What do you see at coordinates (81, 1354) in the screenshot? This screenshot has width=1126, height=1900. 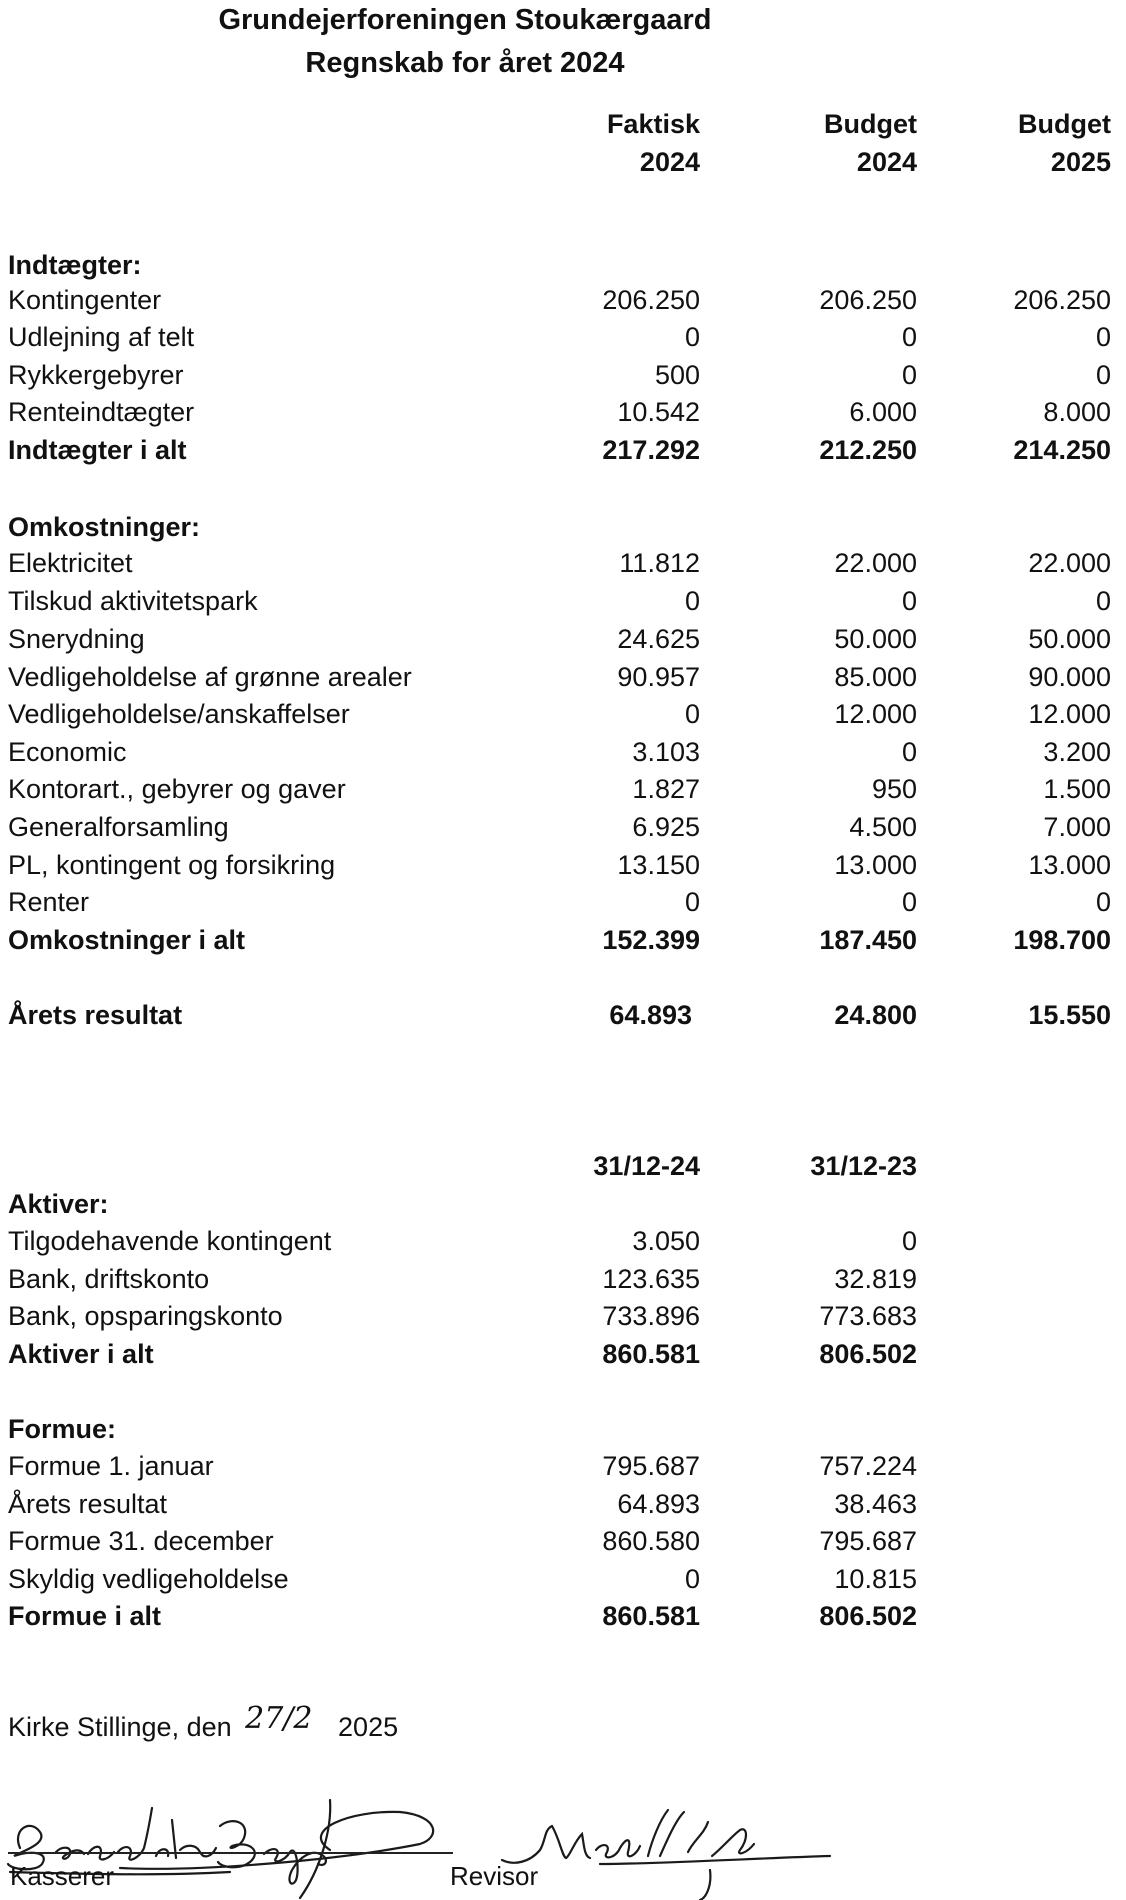 I see `row-label: Aktiver i alt` at bounding box center [81, 1354].